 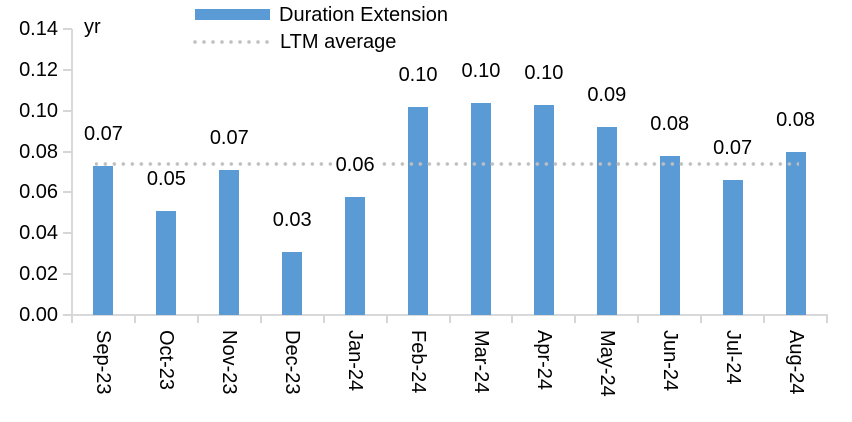 What do you see at coordinates (447, 163) in the screenshot?
I see `ltm-average-line` at bounding box center [447, 163].